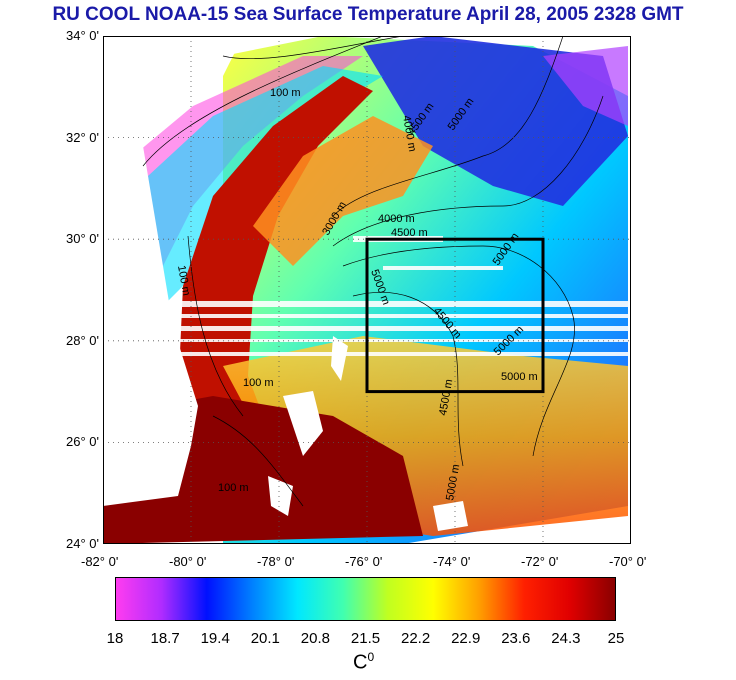 This screenshot has width=736, height=680. What do you see at coordinates (360, 662) in the screenshot?
I see `unit-label: C` at bounding box center [360, 662].